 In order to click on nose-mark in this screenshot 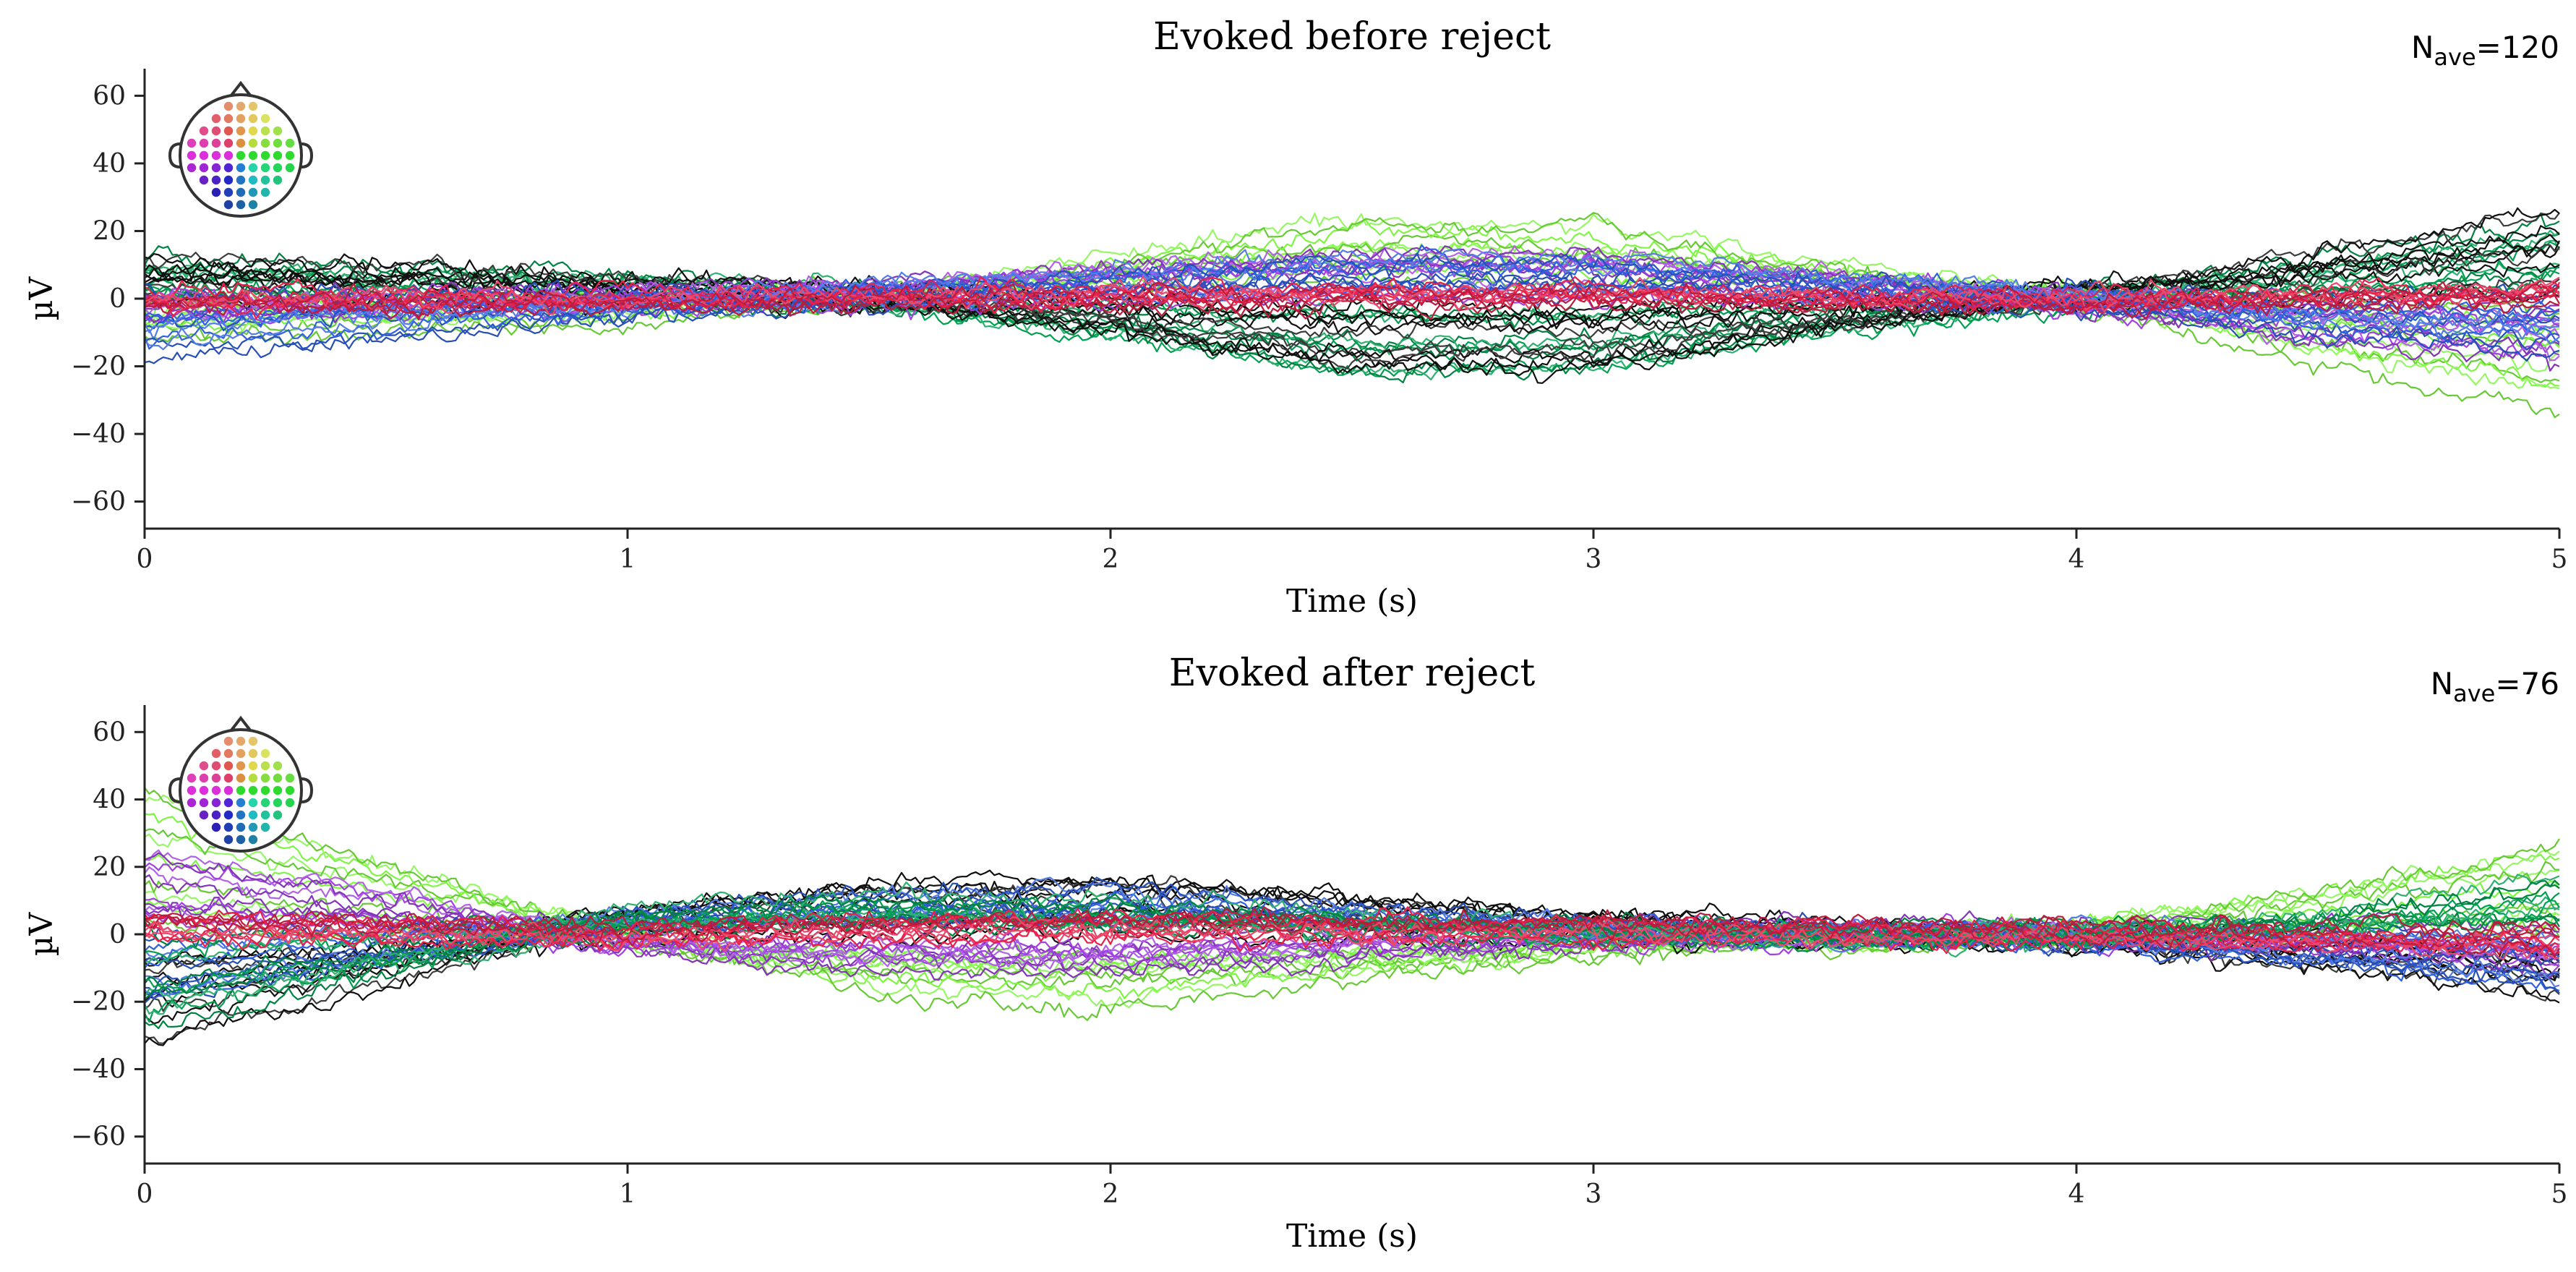, I will do `click(240, 89)`.